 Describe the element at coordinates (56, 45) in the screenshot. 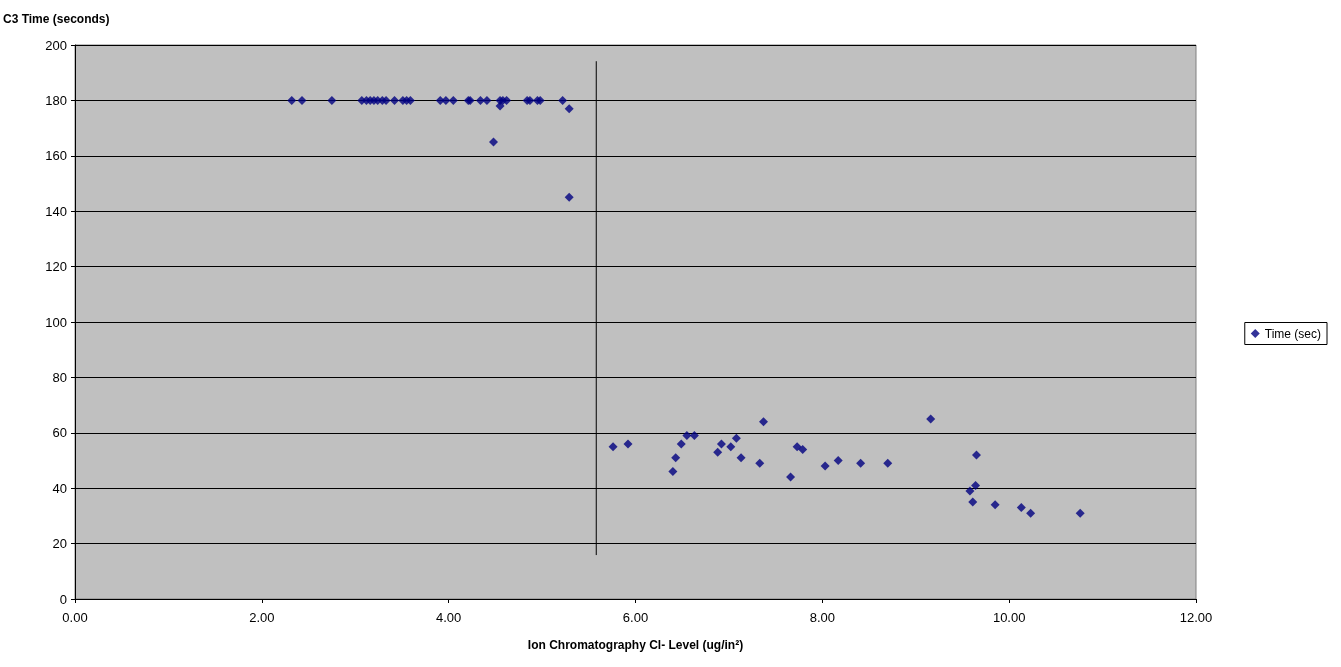

I see `y-tick-label: 200` at that location.